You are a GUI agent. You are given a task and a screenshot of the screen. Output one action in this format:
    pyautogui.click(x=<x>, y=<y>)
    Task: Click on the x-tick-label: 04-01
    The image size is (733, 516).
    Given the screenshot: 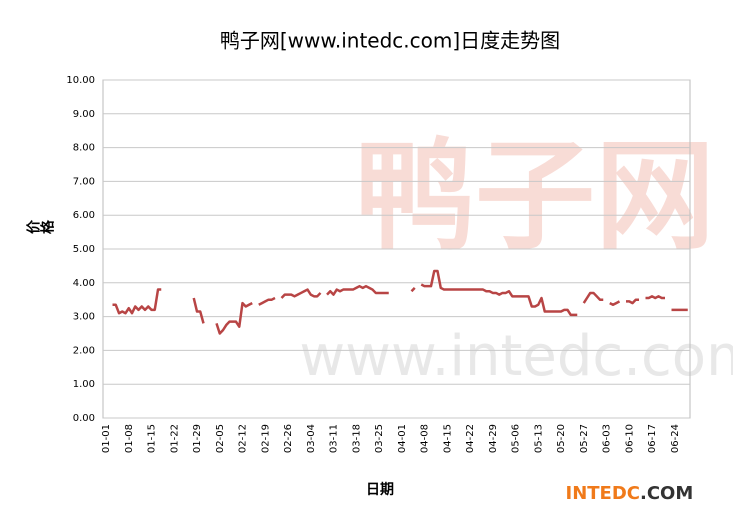 What is the action you would take?
    pyautogui.click(x=402, y=438)
    